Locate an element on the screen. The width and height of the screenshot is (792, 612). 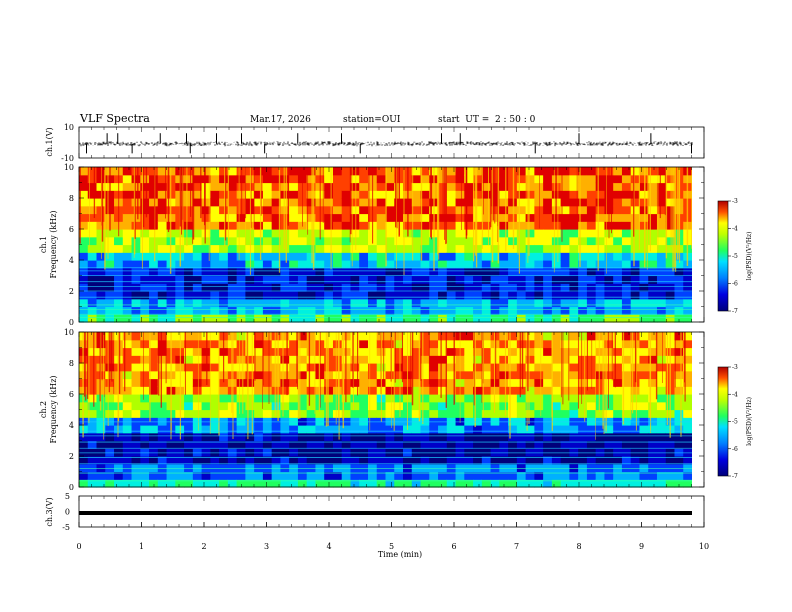
ch1-spectrogram-ytick: 10 is located at coordinates (69, 167).